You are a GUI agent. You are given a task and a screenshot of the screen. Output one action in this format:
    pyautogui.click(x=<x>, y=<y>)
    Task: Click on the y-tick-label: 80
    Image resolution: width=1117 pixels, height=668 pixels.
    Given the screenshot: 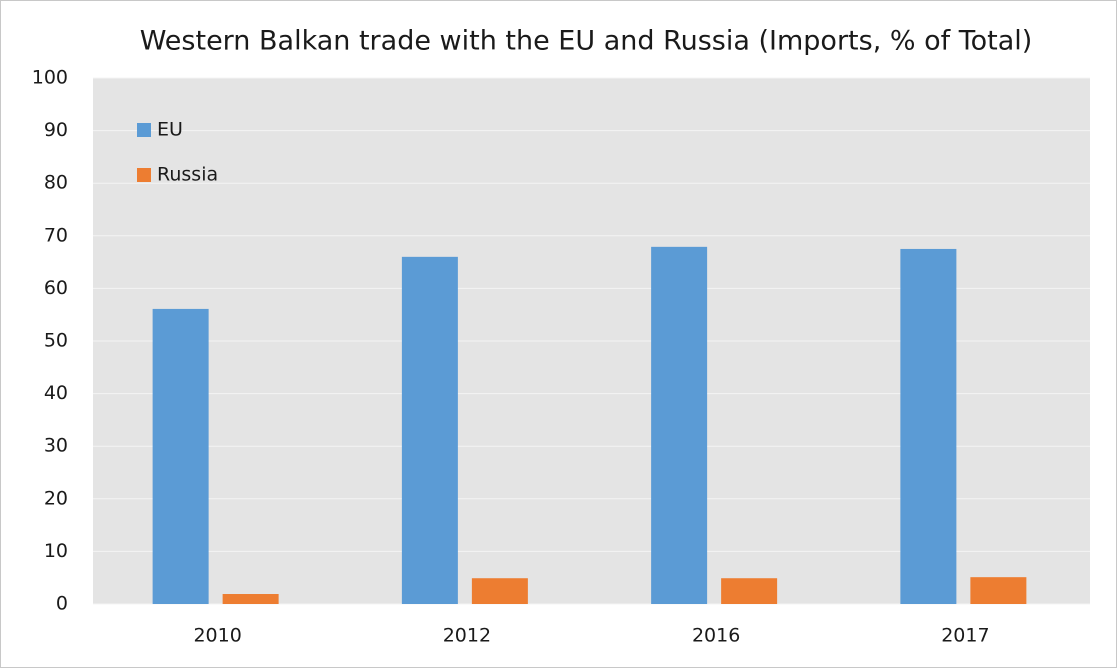 What is the action you would take?
    pyautogui.click(x=56, y=183)
    